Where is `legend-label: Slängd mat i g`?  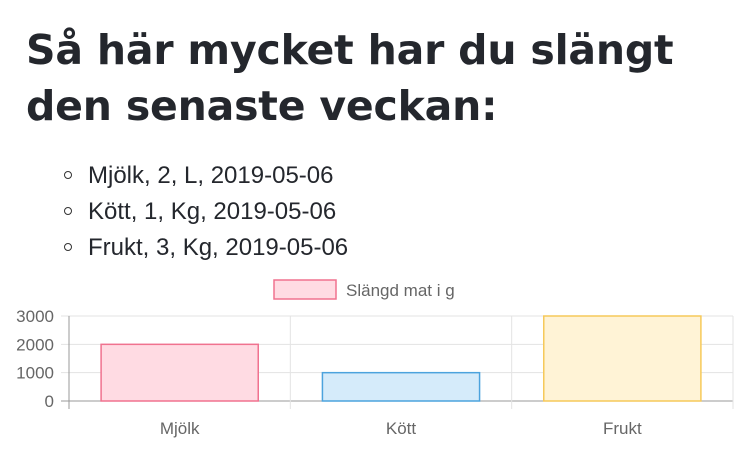 legend-label: Slängd mat i g is located at coordinates (400, 290).